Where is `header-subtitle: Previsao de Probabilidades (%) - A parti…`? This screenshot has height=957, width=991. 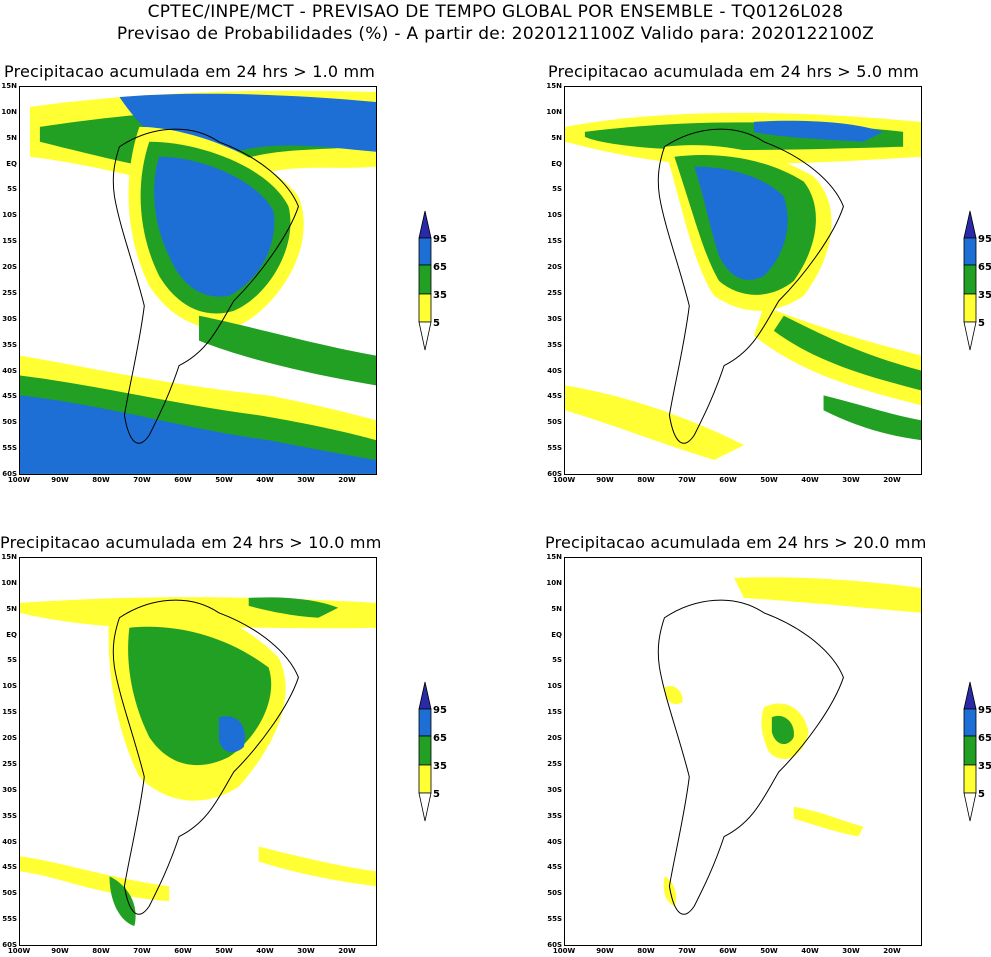
header-subtitle: Previsao de Probabilidades (%) - A parti… is located at coordinates (495, 34).